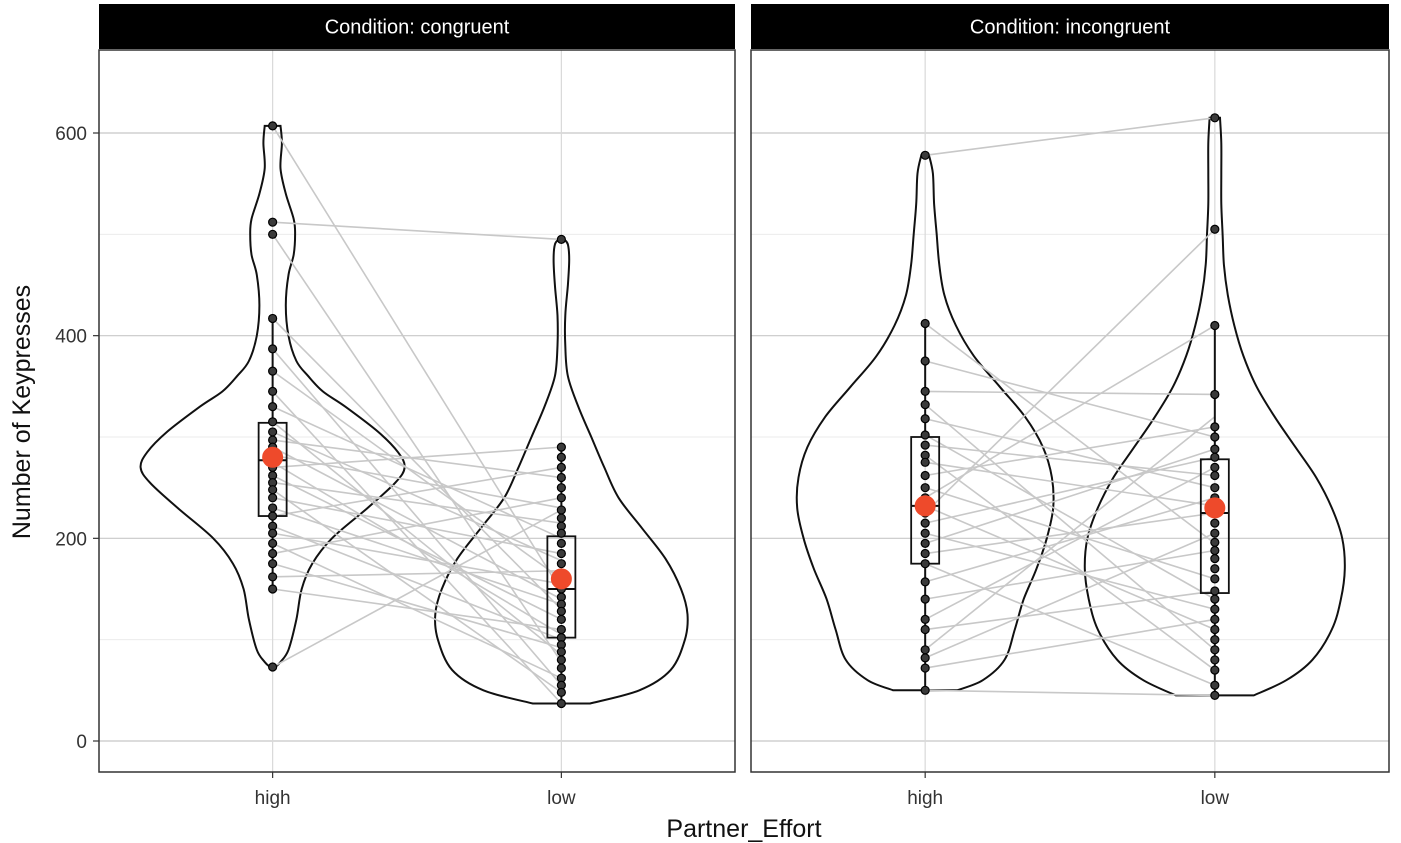 This screenshot has height=843, width=1401. What do you see at coordinates (71, 539) in the screenshot?
I see `y-tick-label: 200` at bounding box center [71, 539].